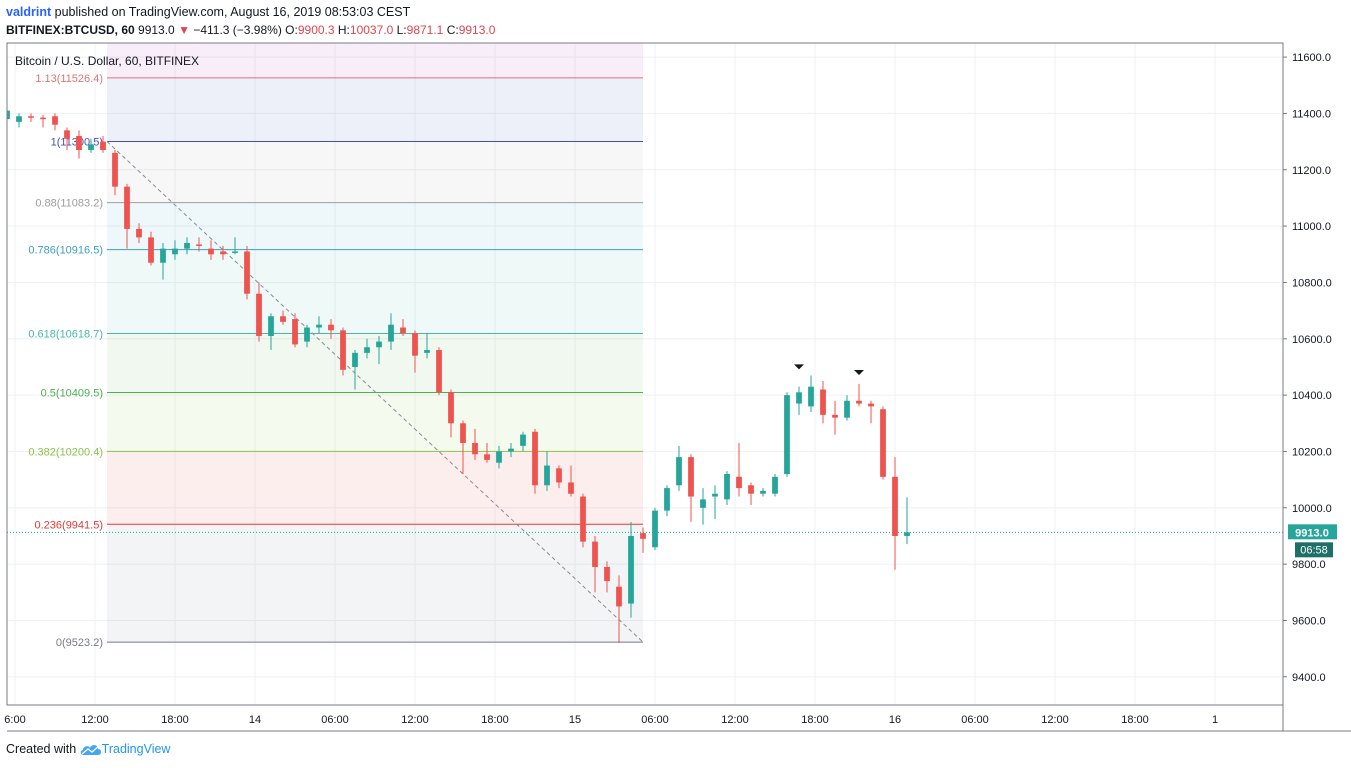 The height and width of the screenshot is (768, 1351). What do you see at coordinates (1312, 533) in the screenshot?
I see `last-price-label: 9913.0` at bounding box center [1312, 533].